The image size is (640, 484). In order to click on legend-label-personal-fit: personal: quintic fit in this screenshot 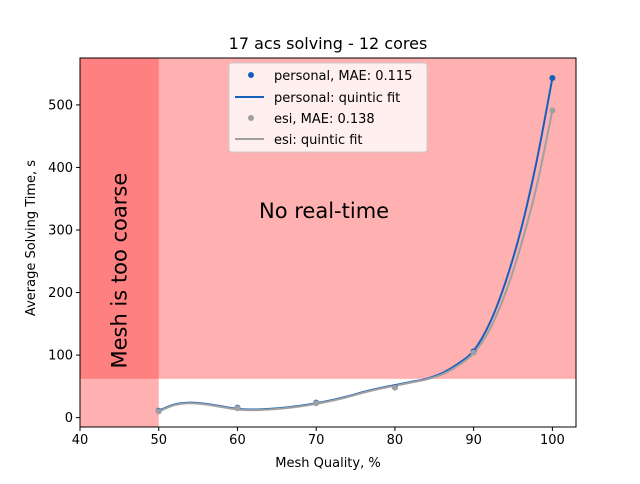, I will do `click(337, 98)`.